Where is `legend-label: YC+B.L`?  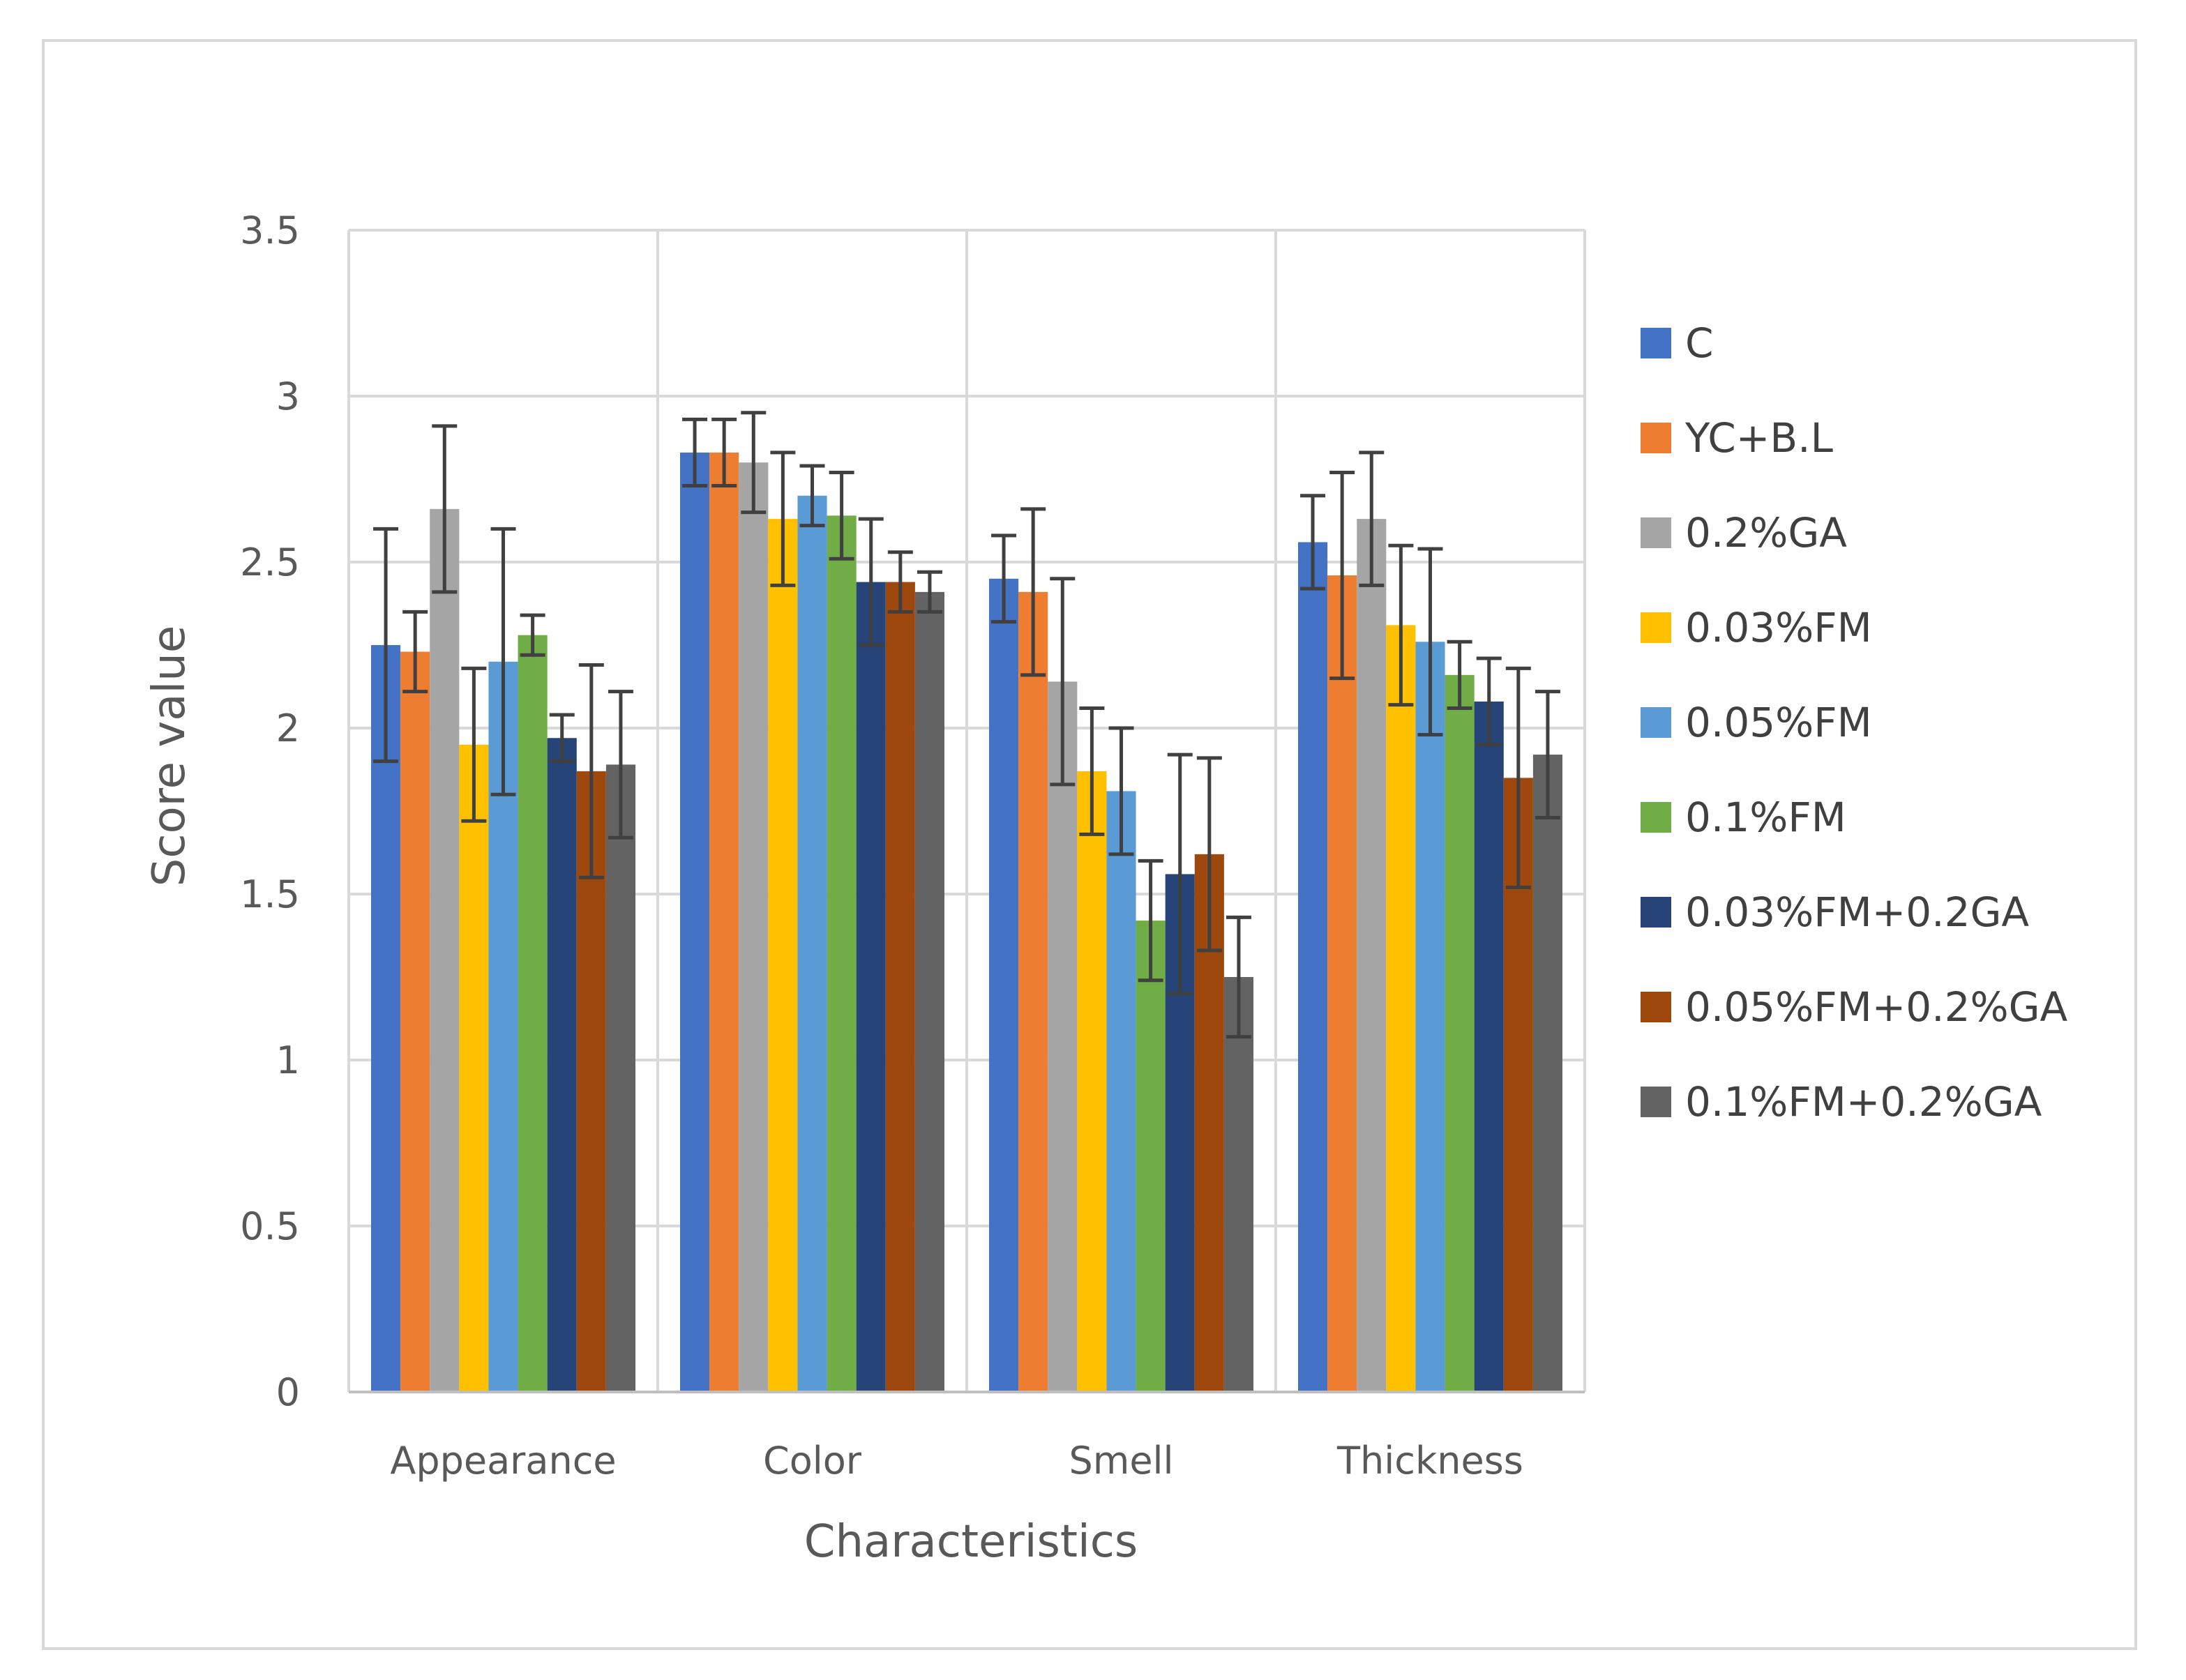
legend-label: YC+B.L is located at coordinates (1758, 438).